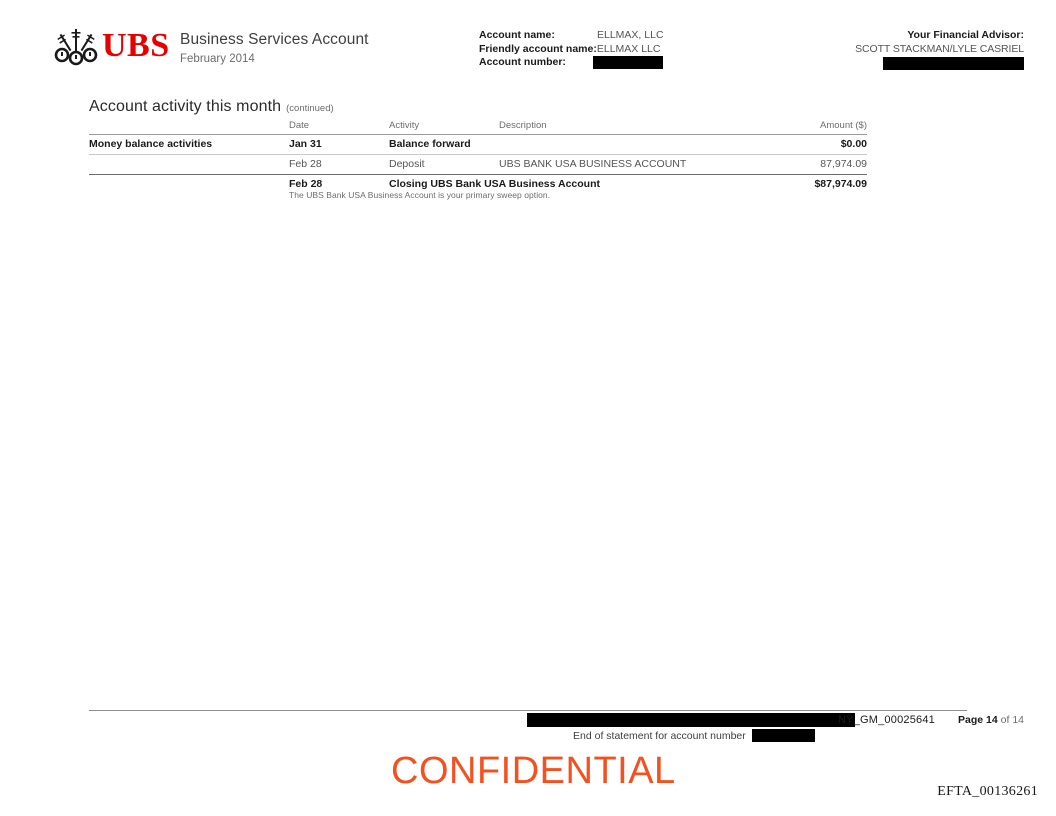 This screenshot has width=1056, height=816. Describe the element at coordinates (571, 36) in the screenshot. I see `account-name-row: Account name: ELLMAX, LLC` at that location.